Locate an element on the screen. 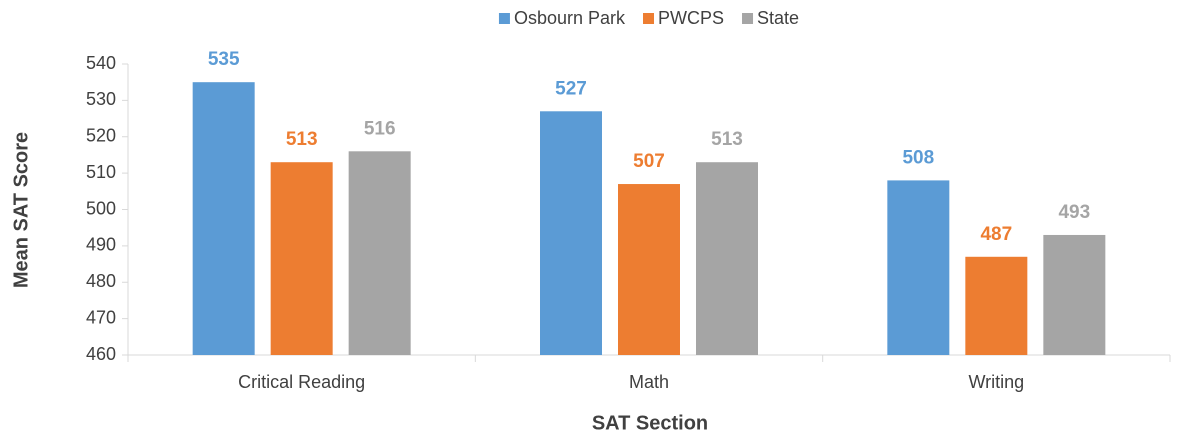 Image resolution: width=1177 pixels, height=436 pixels. y-tick-label: 510 is located at coordinates (101, 172).